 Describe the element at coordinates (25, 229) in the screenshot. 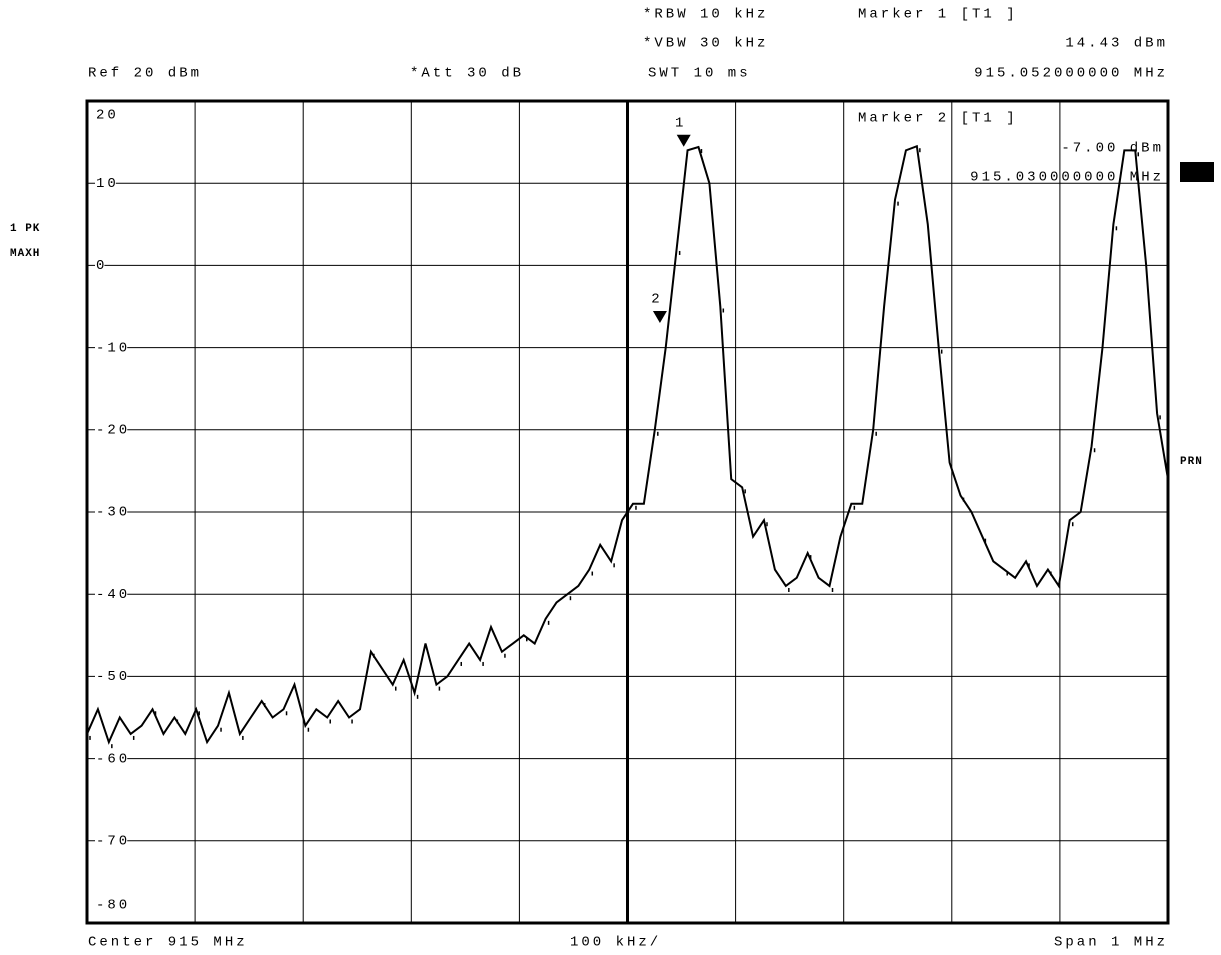

I see `annotation: 1 PK` at that location.